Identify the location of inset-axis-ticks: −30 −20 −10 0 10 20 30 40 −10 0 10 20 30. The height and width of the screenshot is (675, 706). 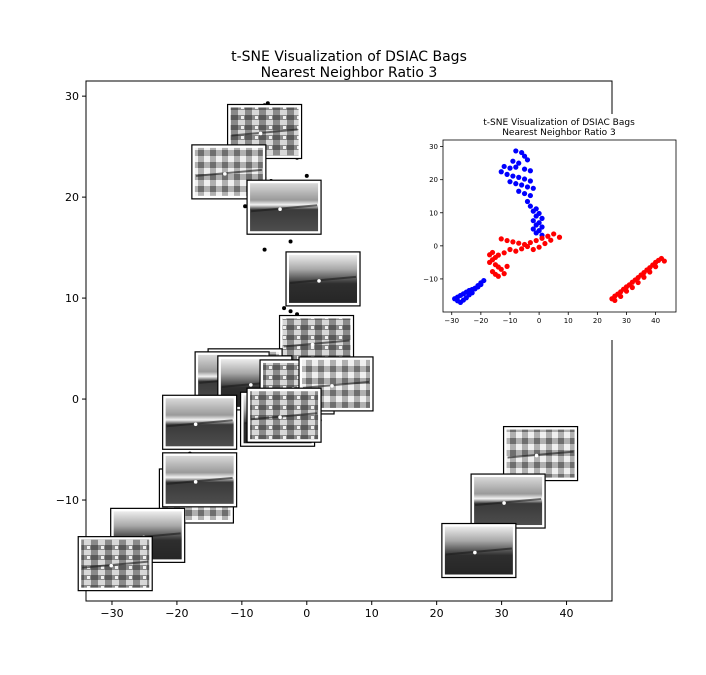
(541, 234).